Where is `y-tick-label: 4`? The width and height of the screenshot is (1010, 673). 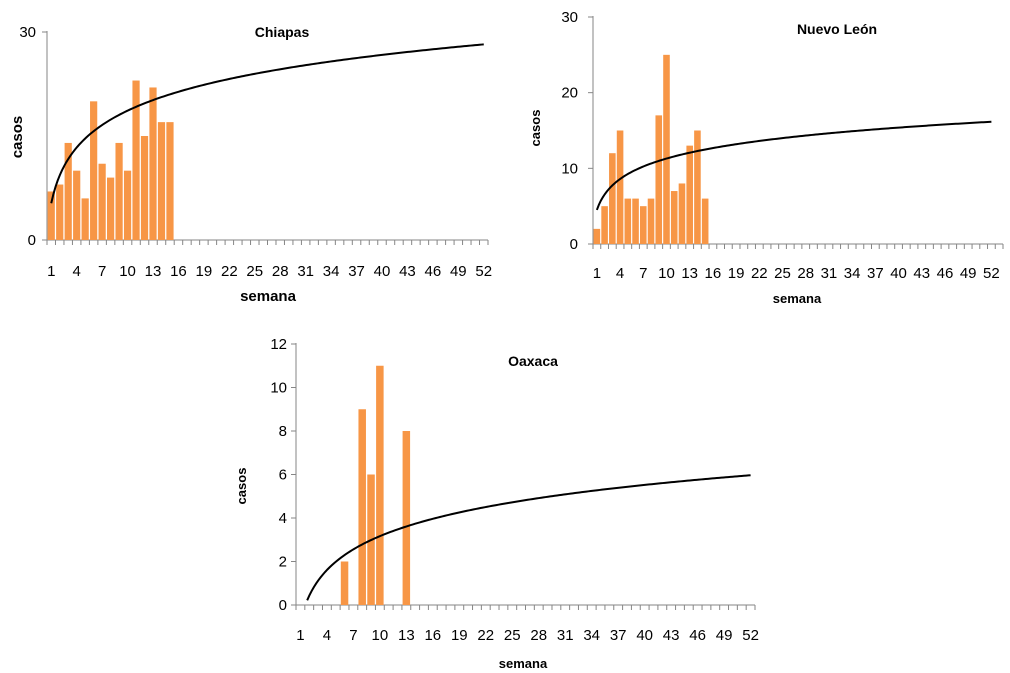 y-tick-label: 4 is located at coordinates (283, 518).